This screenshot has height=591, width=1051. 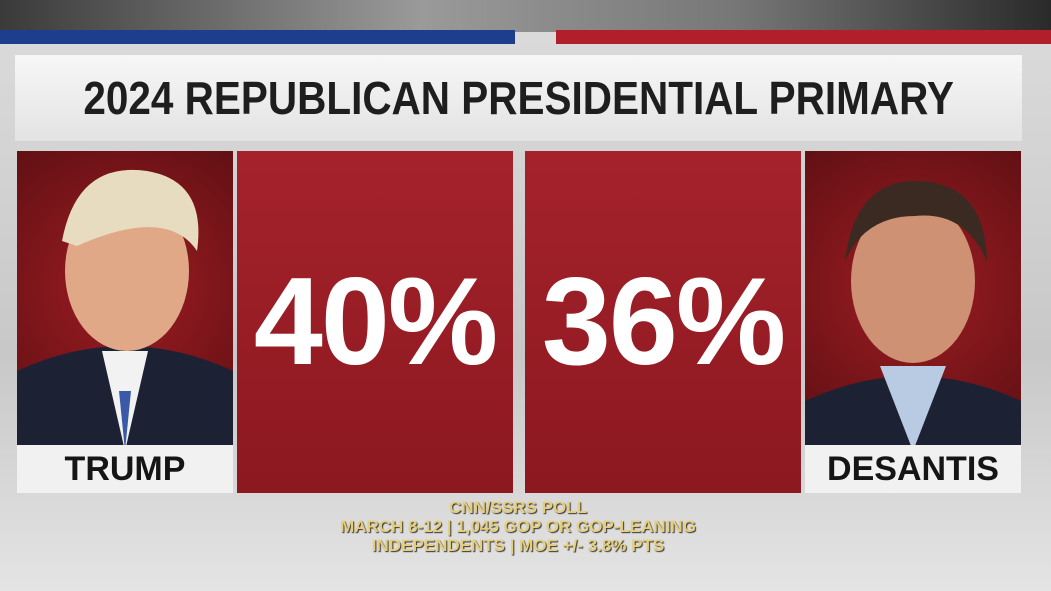 I want to click on red-stripe, so click(x=803, y=37).